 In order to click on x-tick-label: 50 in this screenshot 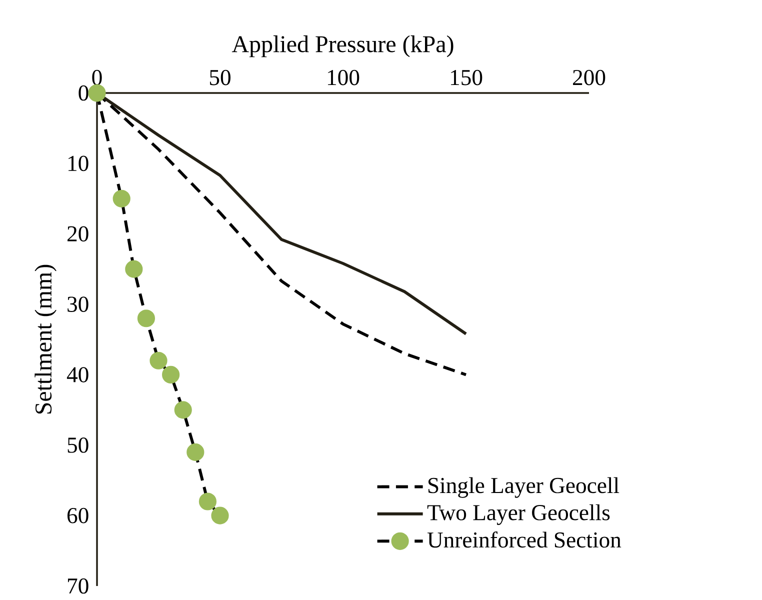, I will do `click(220, 78)`.